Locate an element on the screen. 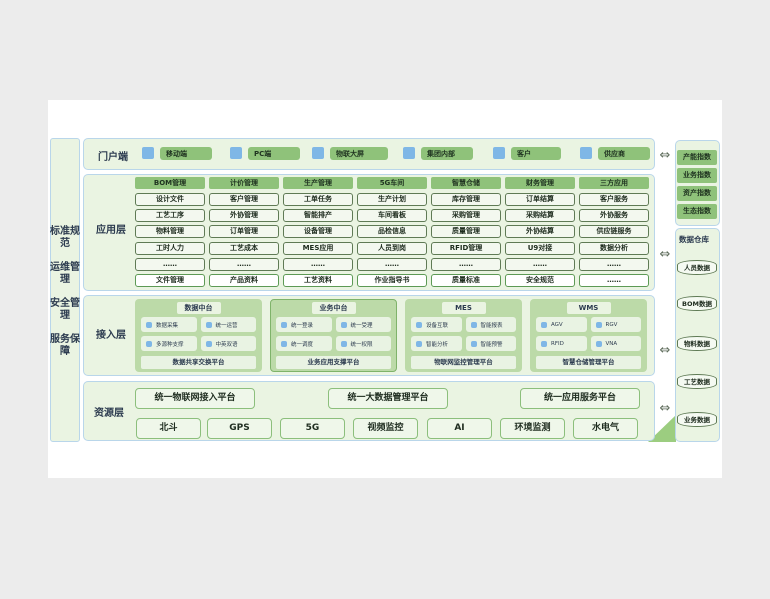  app-item: 客户管理 is located at coordinates (244, 199).